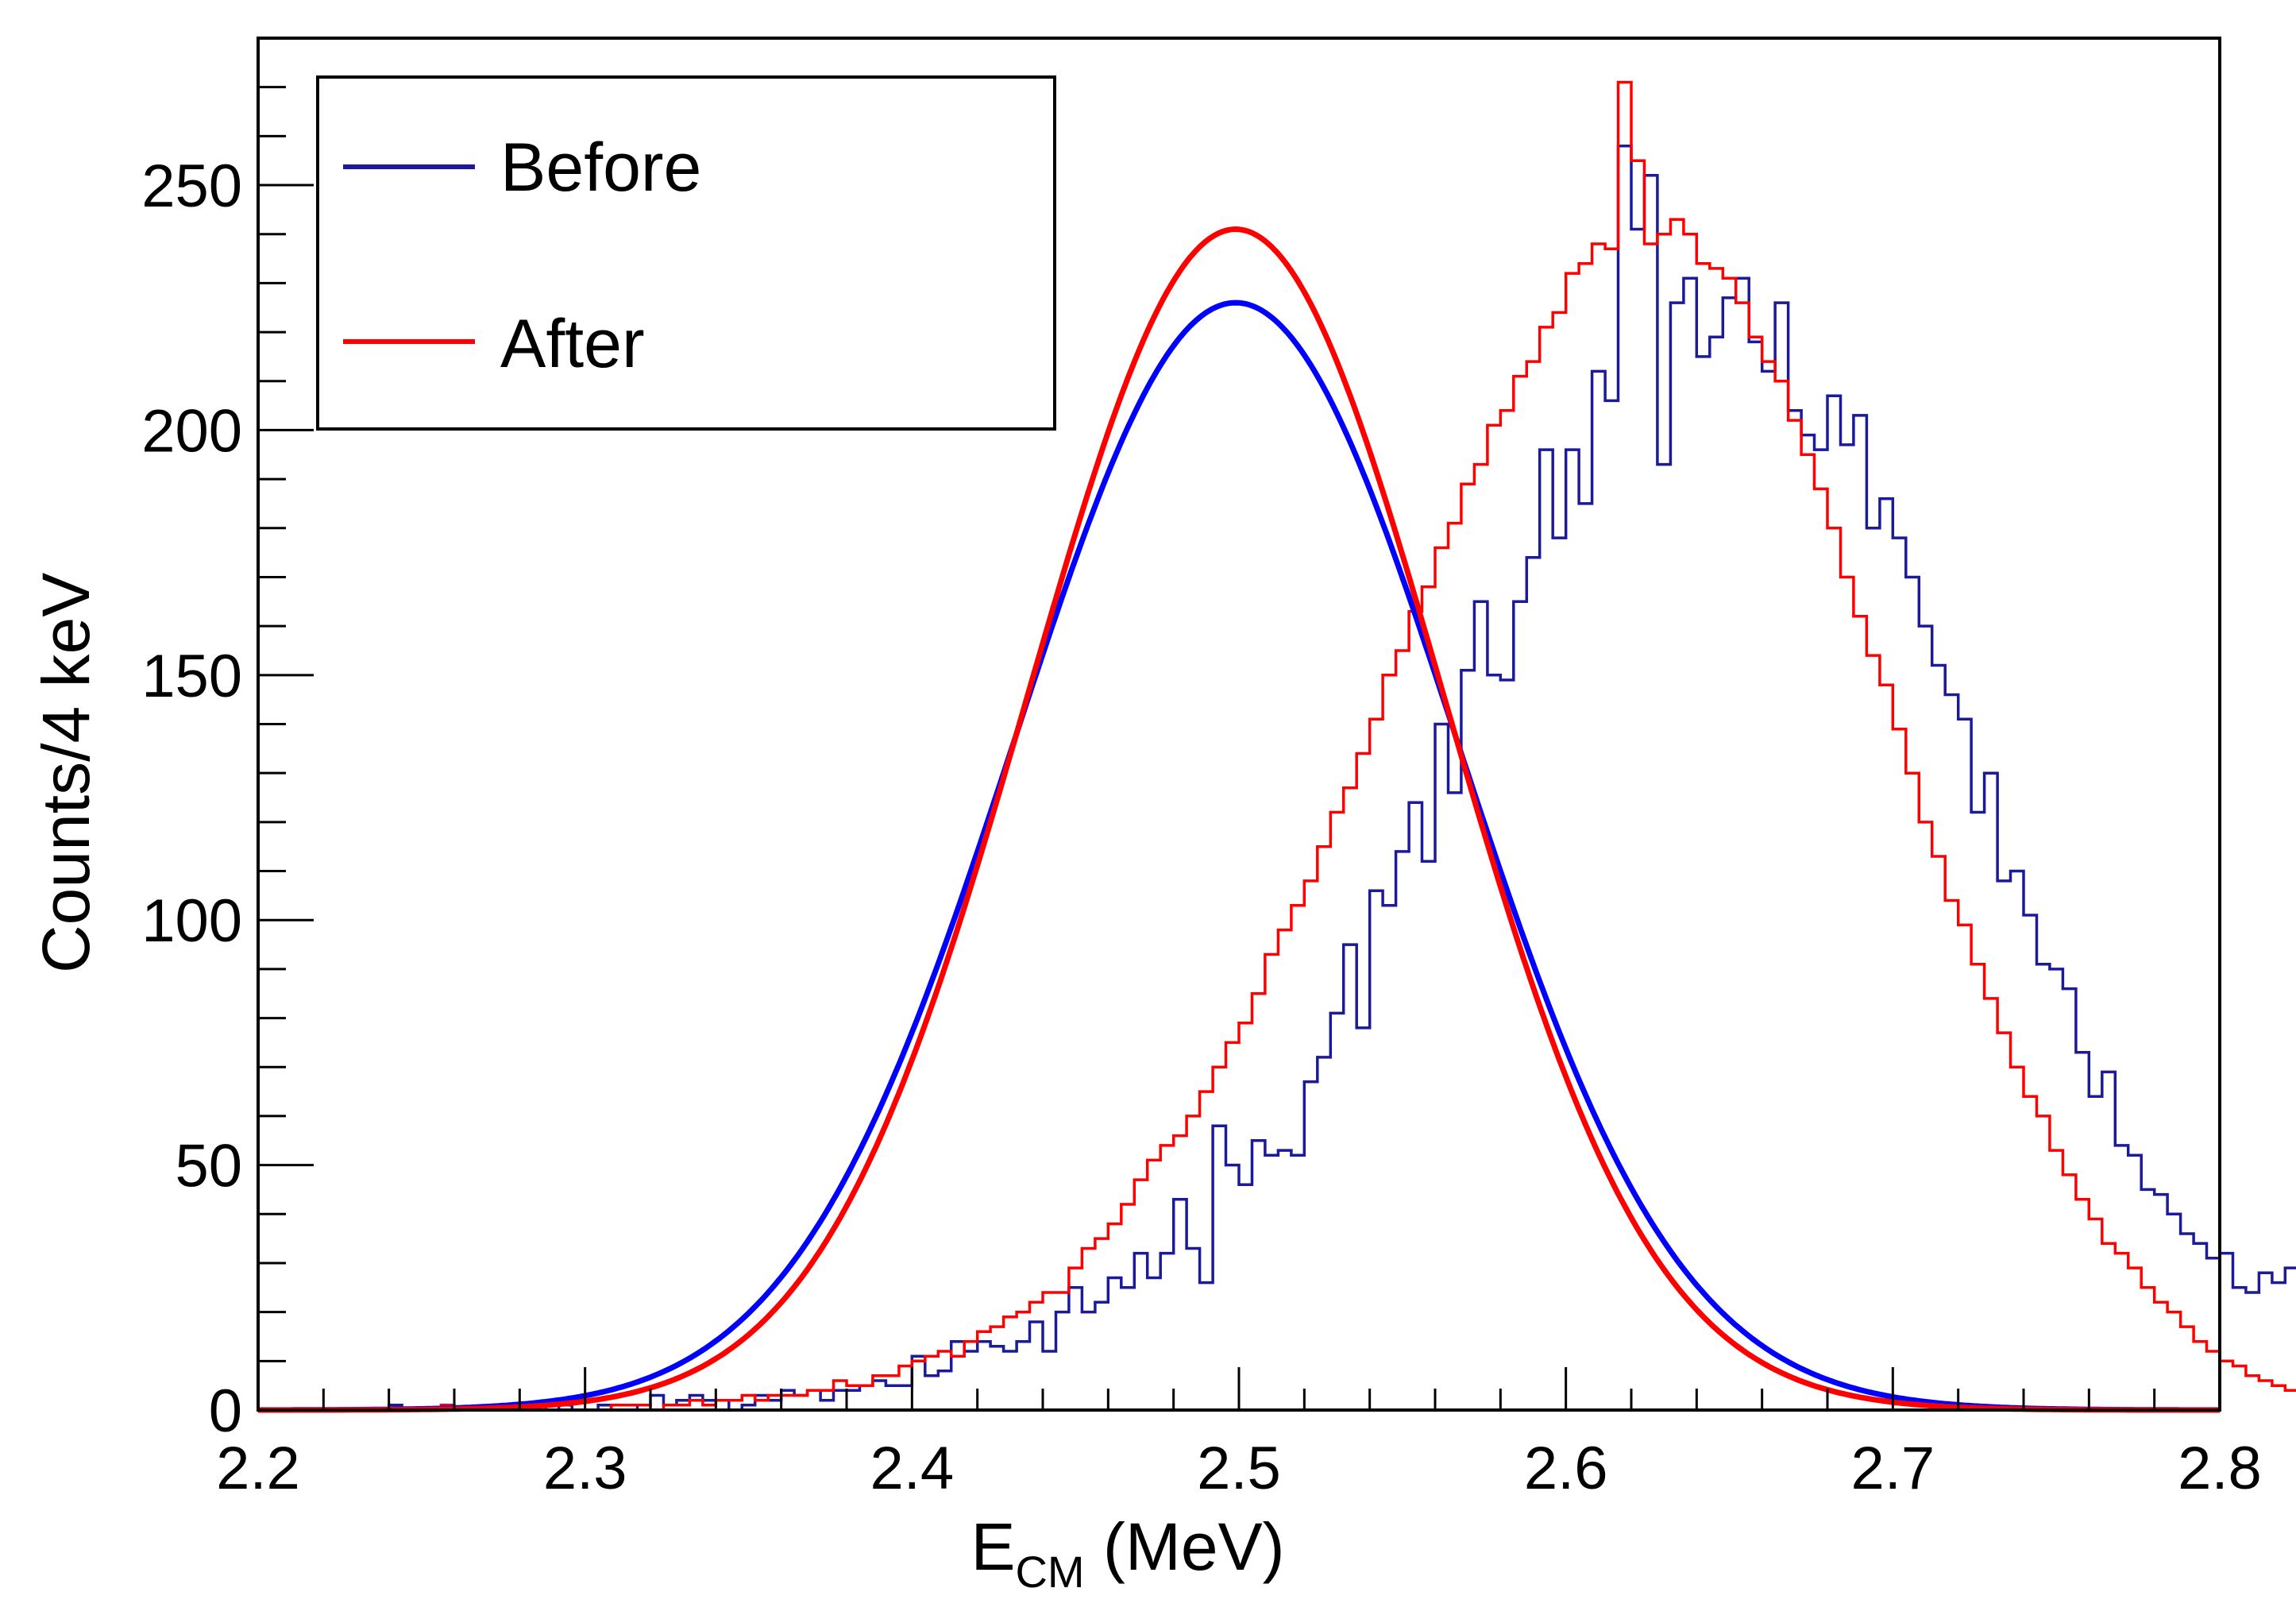 The height and width of the screenshot is (1615, 2296). What do you see at coordinates (66, 773) in the screenshot?
I see `y-axis-title: Counts/4 keV` at bounding box center [66, 773].